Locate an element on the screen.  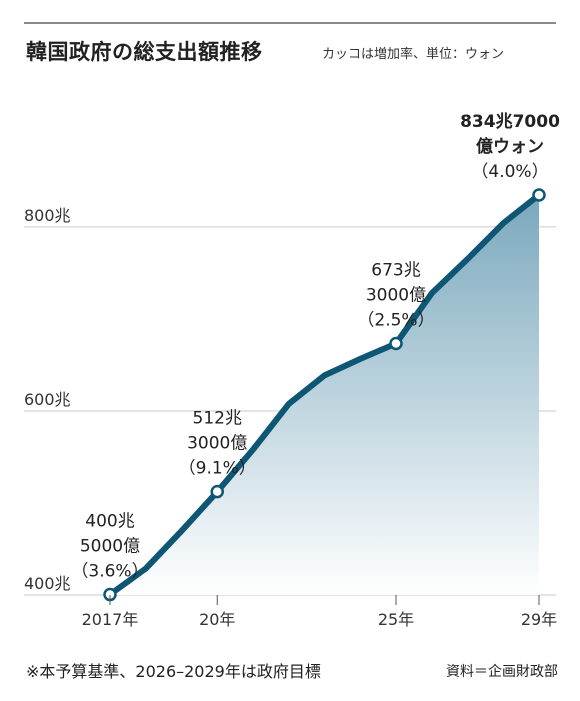
y-tick-label-600: 600兆 is located at coordinates (47, 399).